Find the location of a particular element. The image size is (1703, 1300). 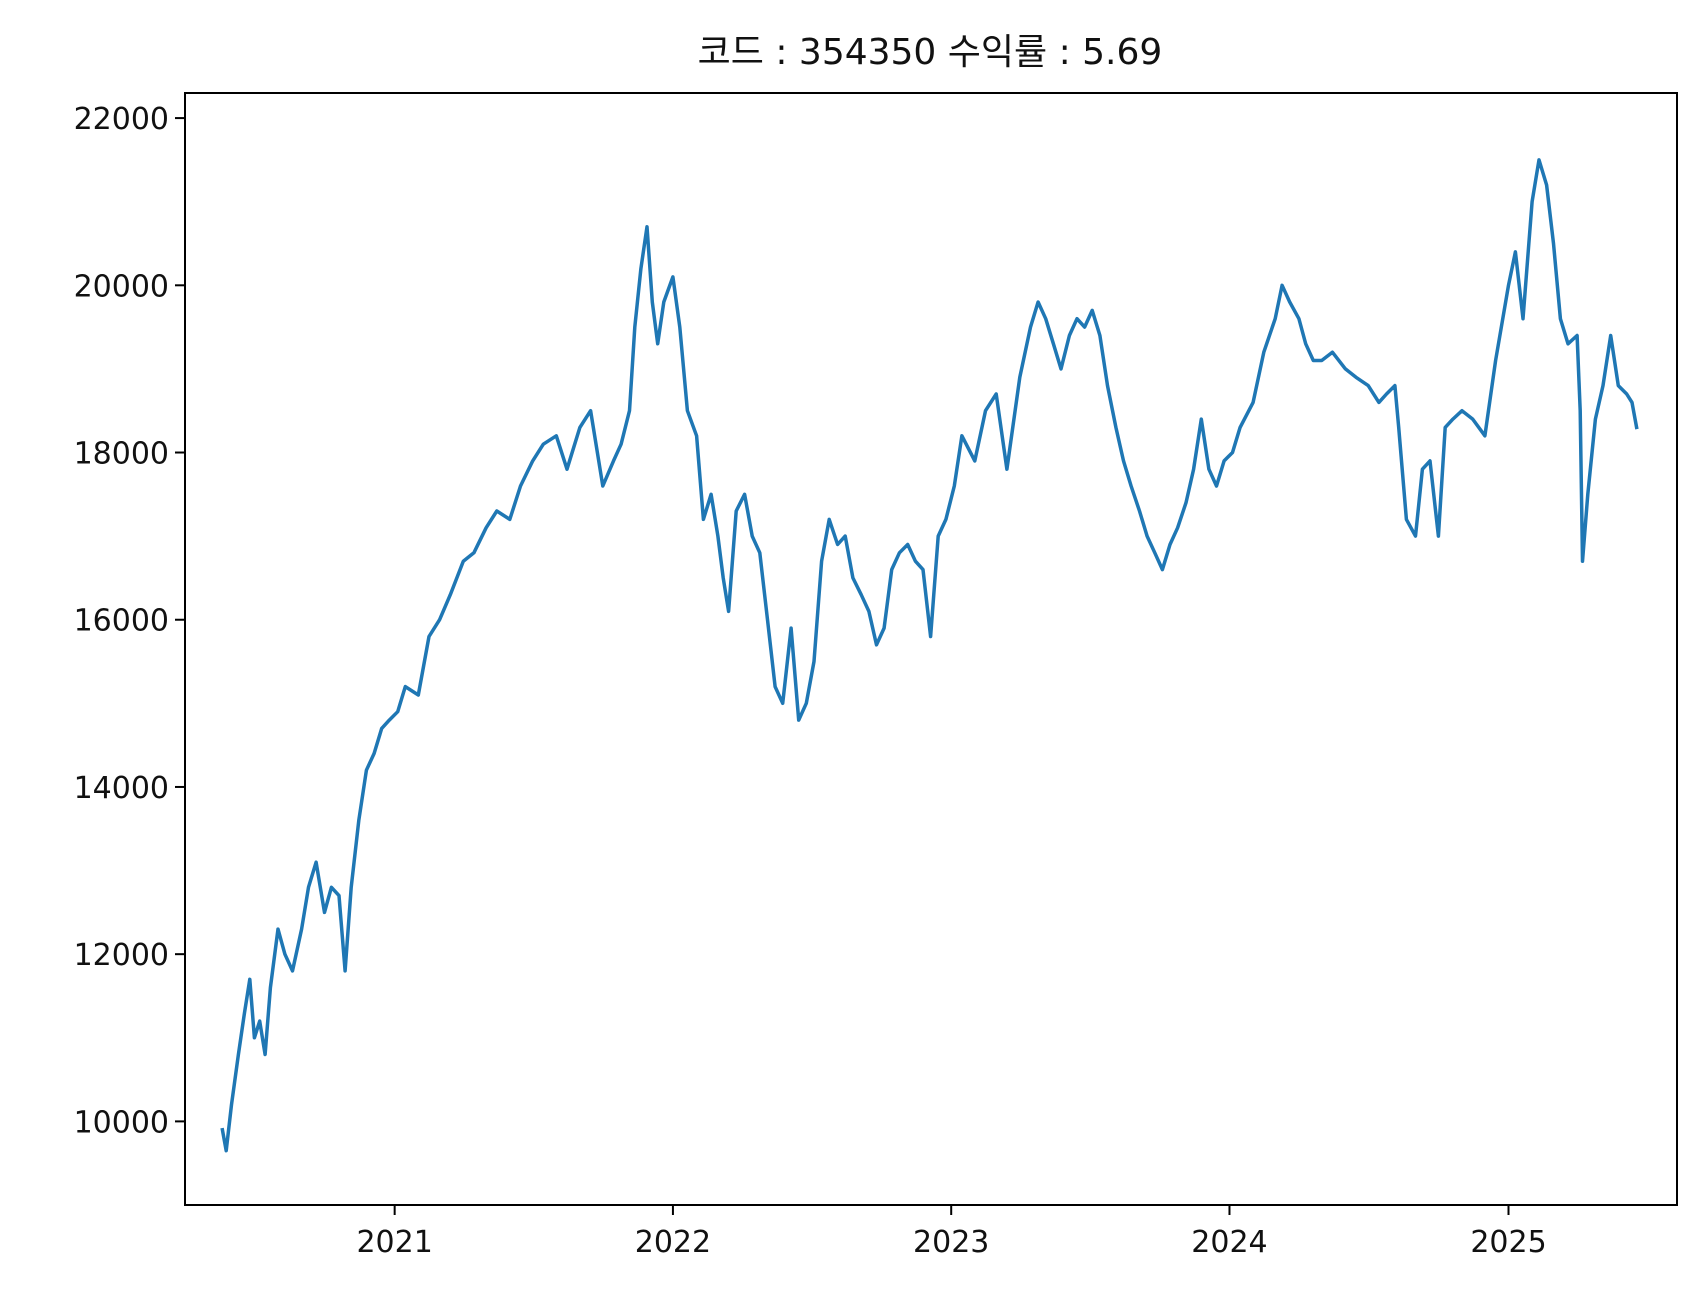

y-tick-label: 14000 is located at coordinates (121, 788).